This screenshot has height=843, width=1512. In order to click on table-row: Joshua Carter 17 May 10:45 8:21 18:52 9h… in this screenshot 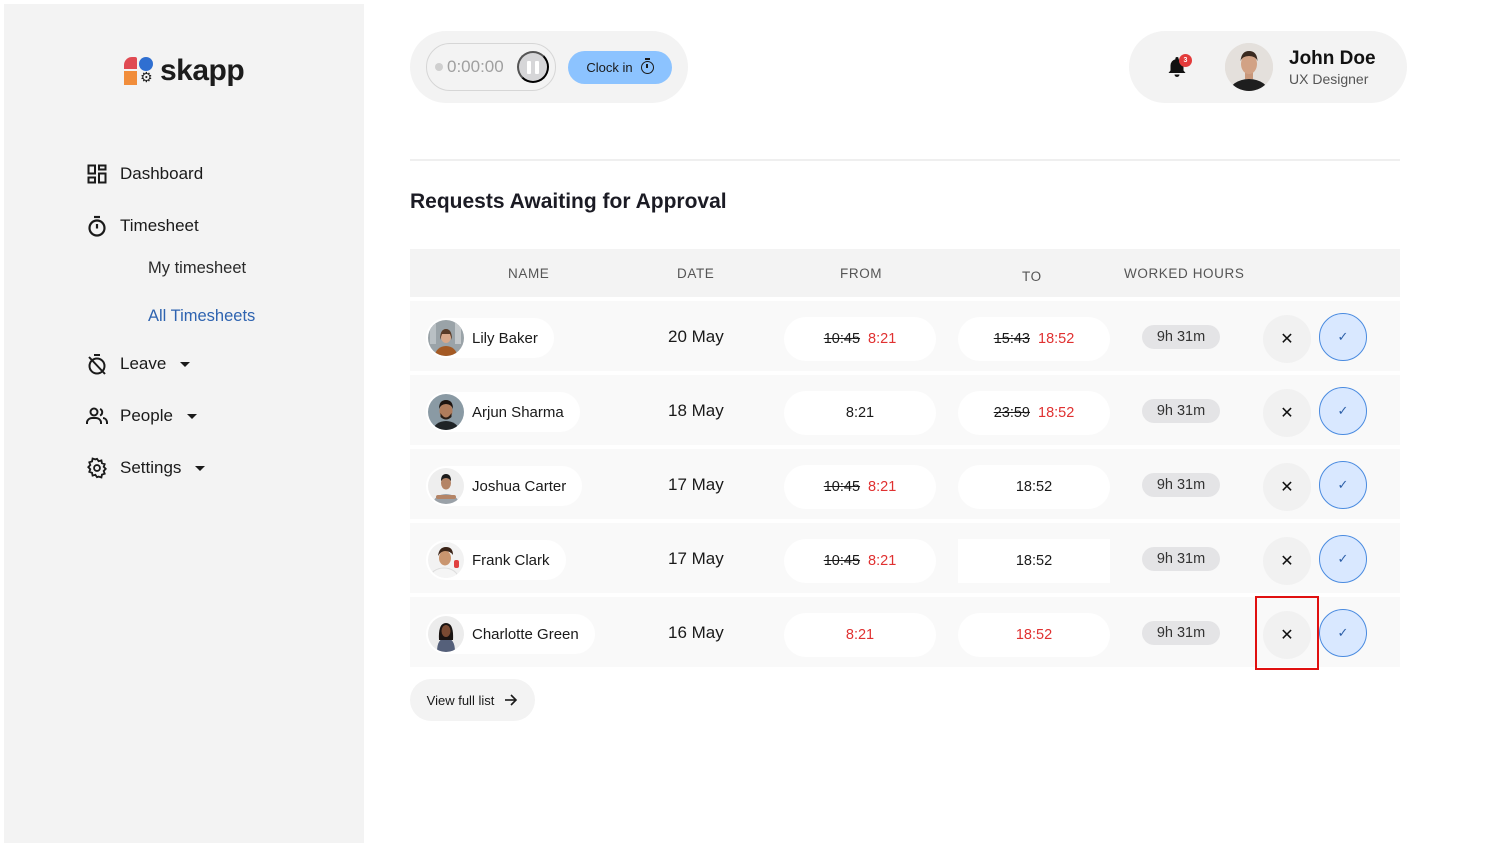, I will do `click(905, 484)`.